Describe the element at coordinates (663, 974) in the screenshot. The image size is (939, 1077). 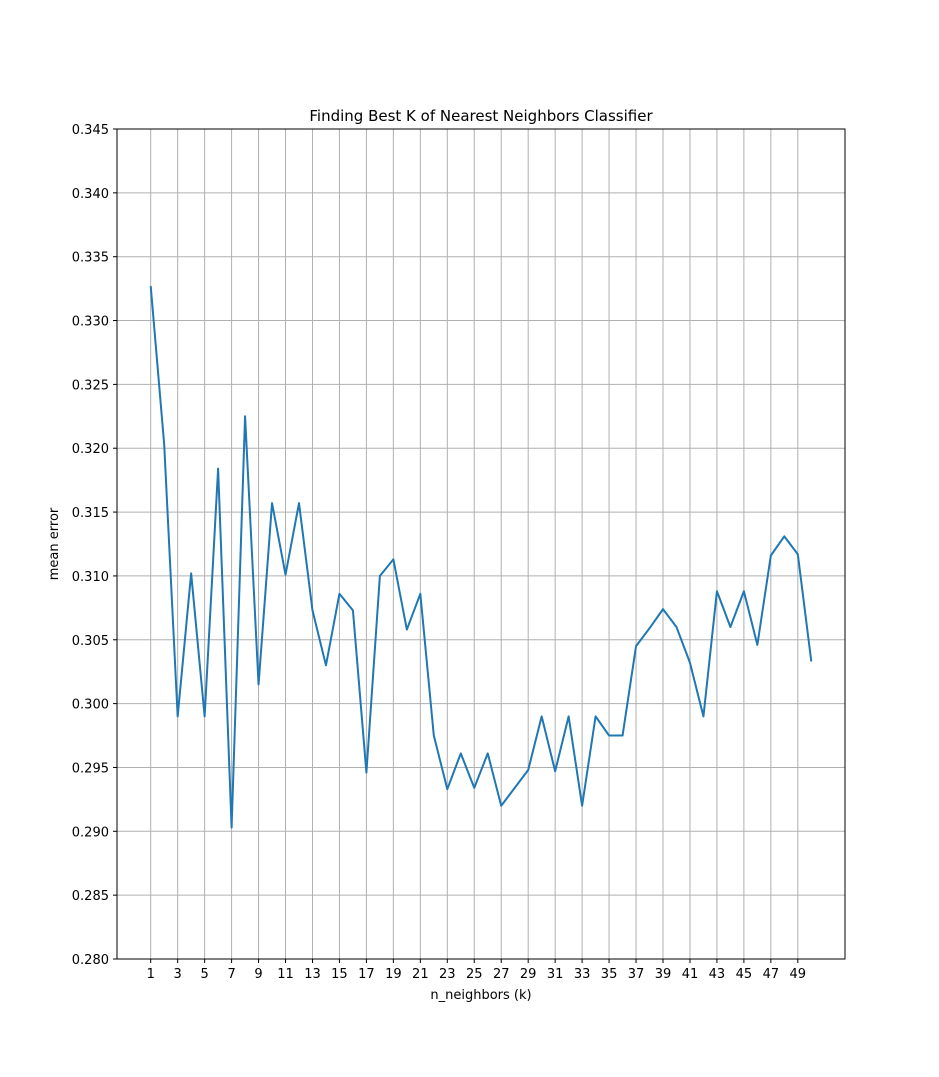
I see `x-tick-label: 39` at that location.